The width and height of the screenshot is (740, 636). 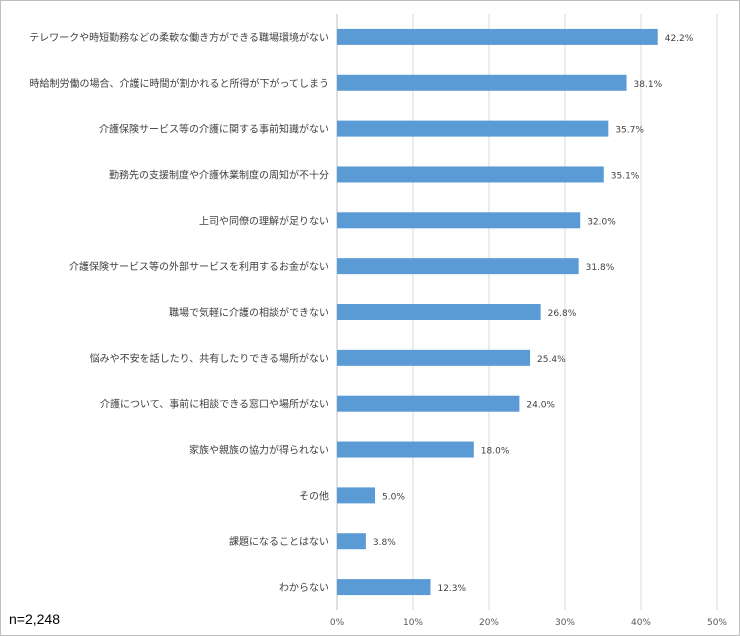 I want to click on data-label: 35.7%, so click(x=629, y=131).